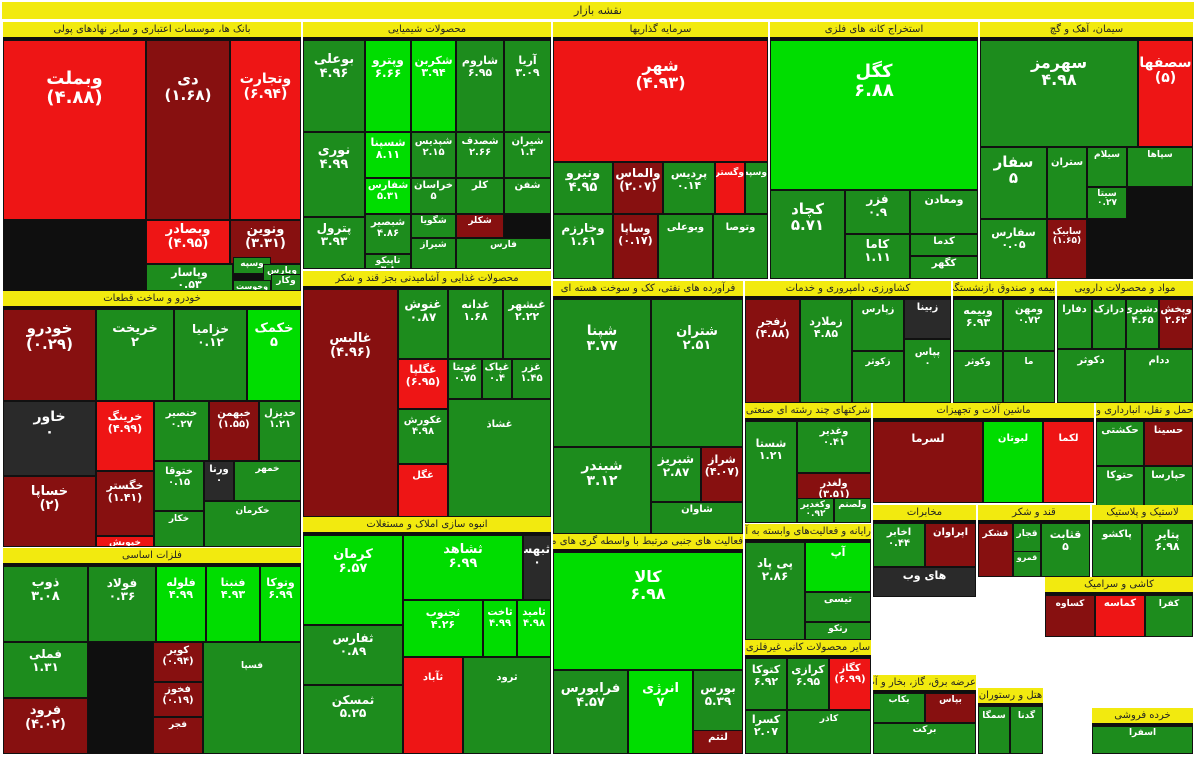  Describe the element at coordinates (463, 567) in the screenshot. I see `stock-tile: ثشاهد ۶.۹۹` at that location.